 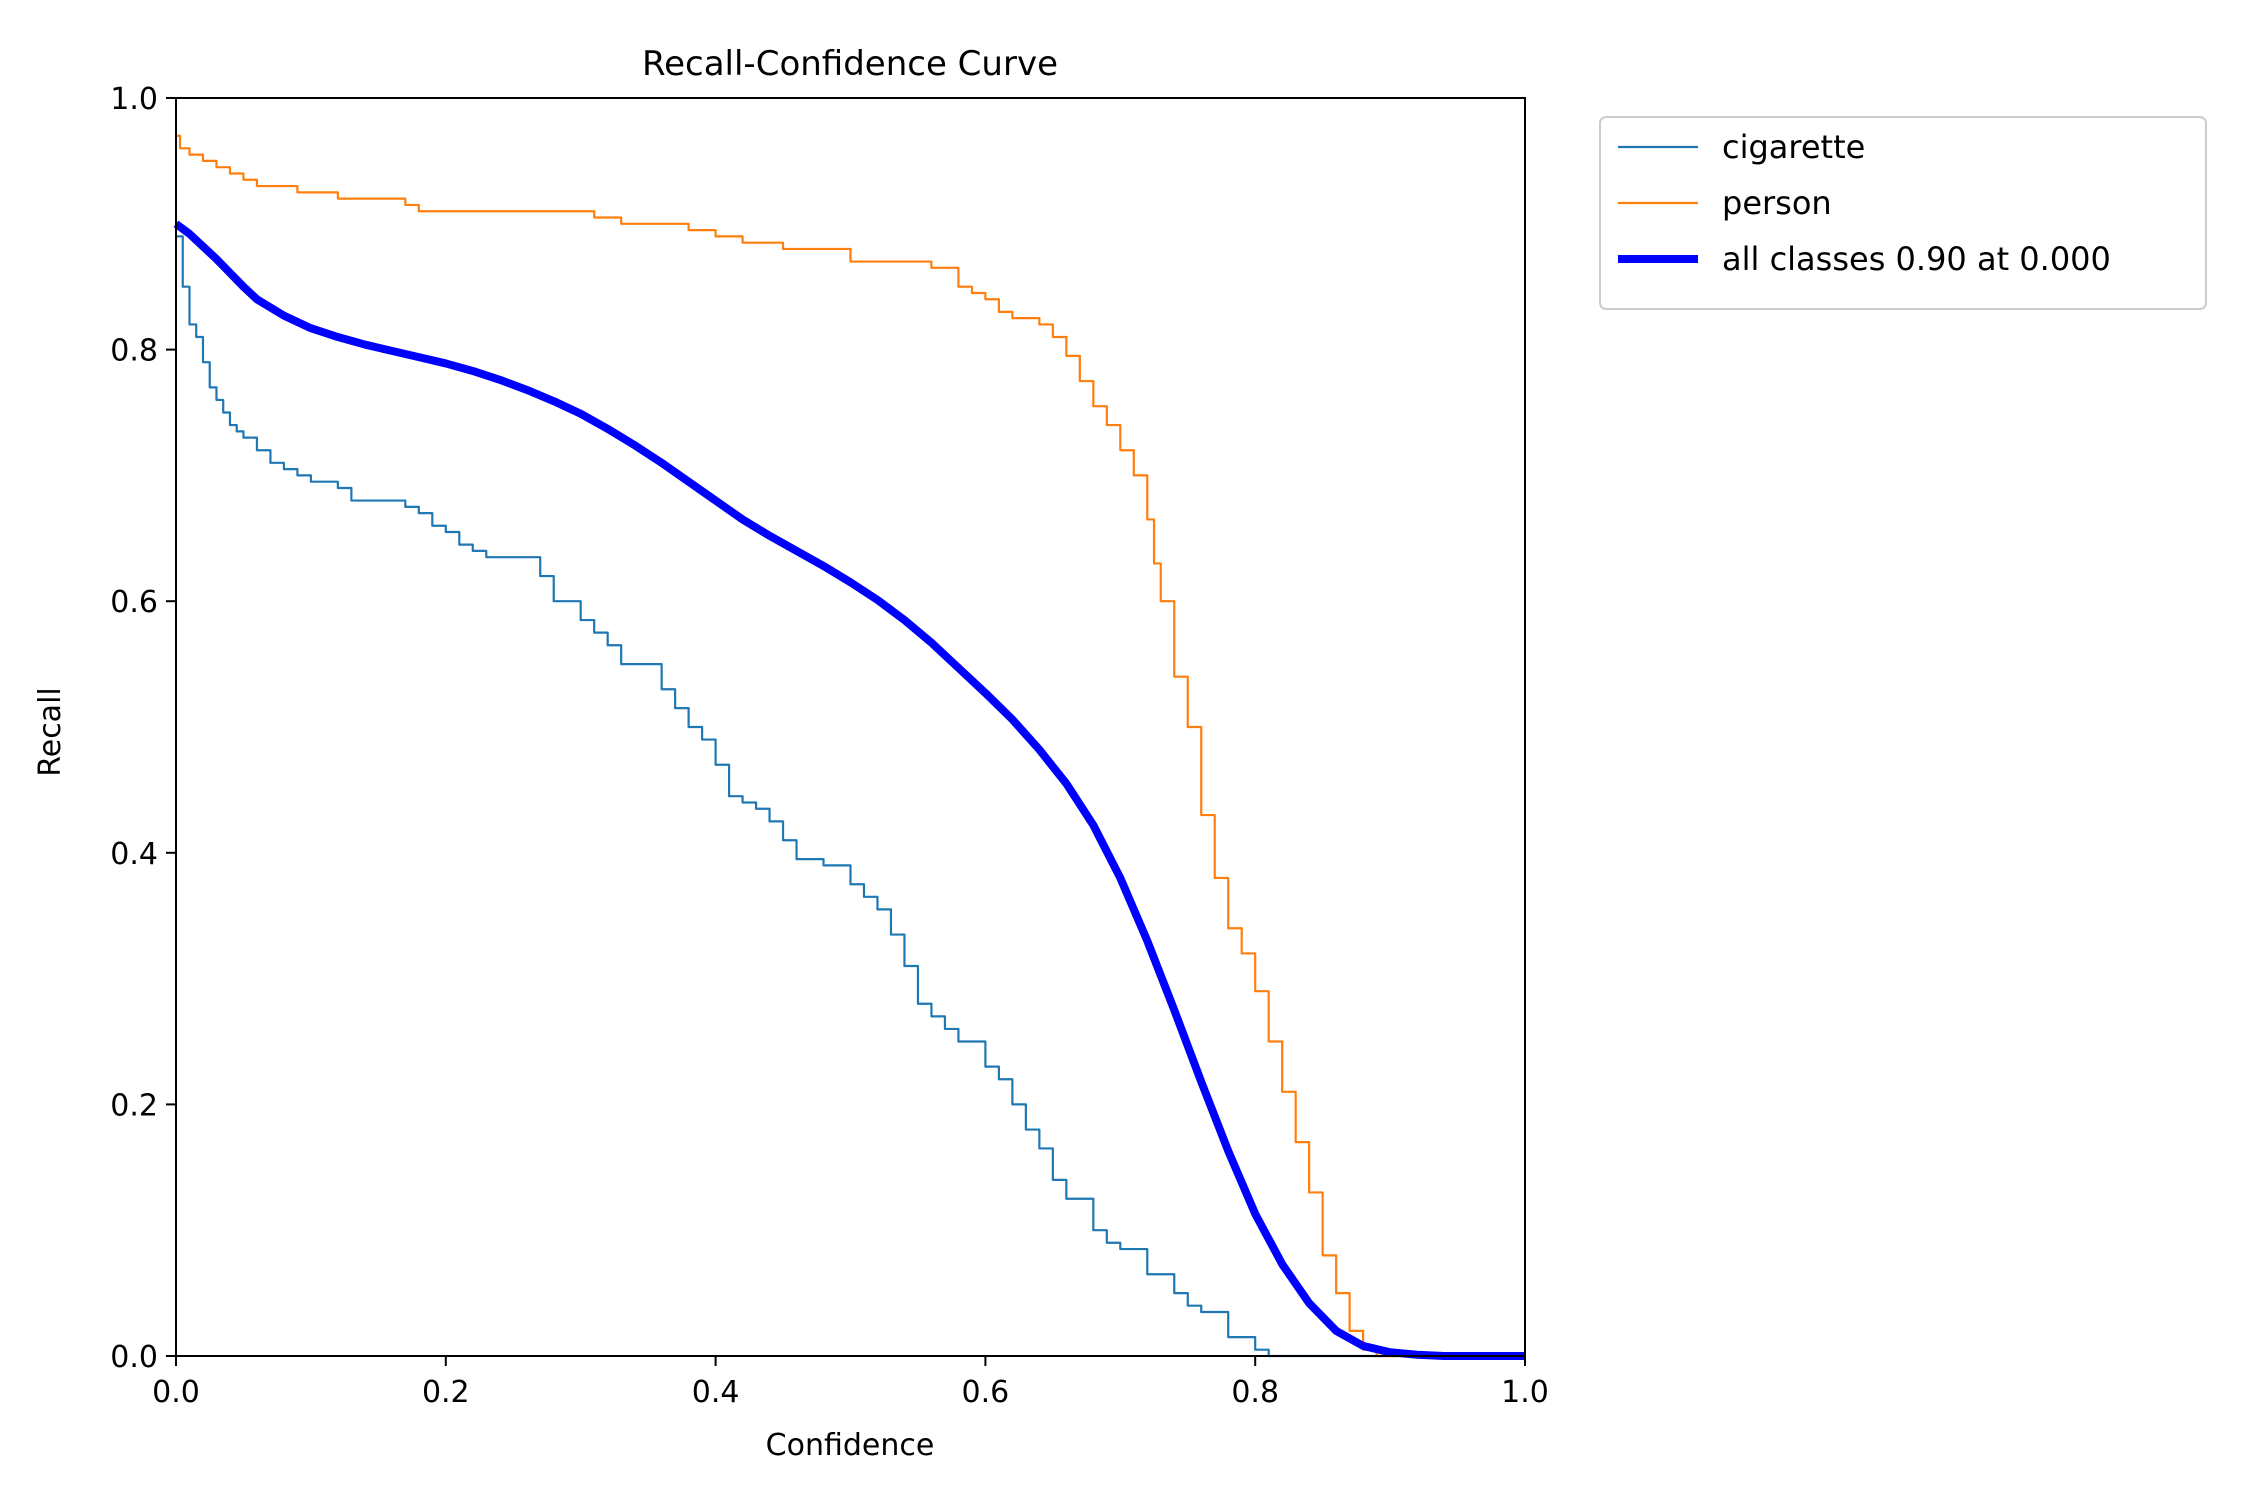 I want to click on x-tick-label: 0.4, so click(x=716, y=1392).